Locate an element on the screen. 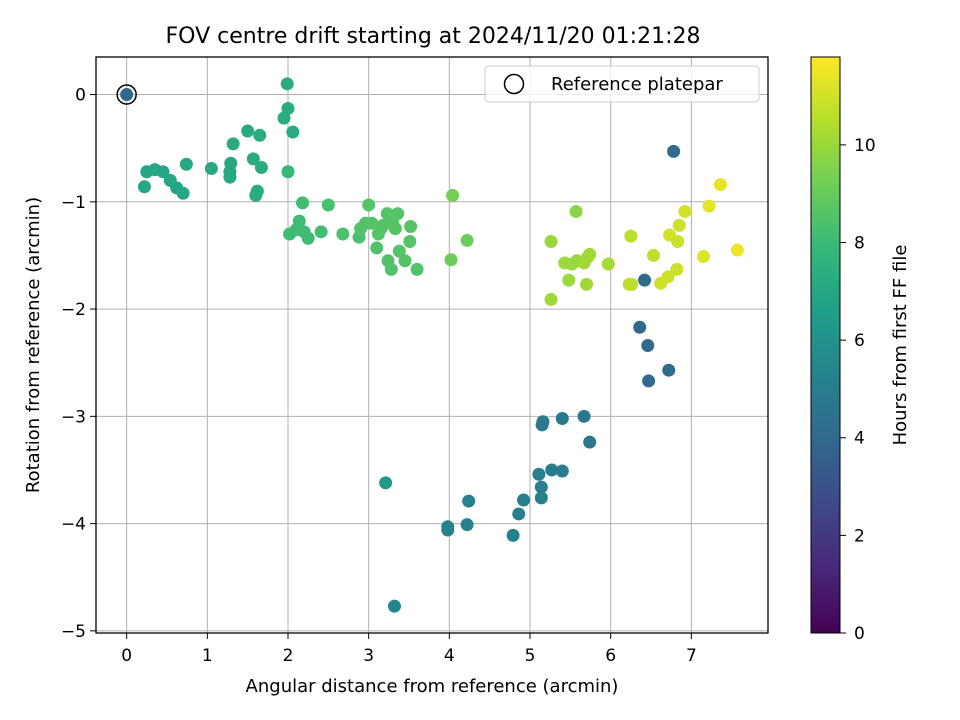 Image resolution: width=960 pixels, height=720 pixels. colorbar-tick-label: 10 is located at coordinates (865, 146).